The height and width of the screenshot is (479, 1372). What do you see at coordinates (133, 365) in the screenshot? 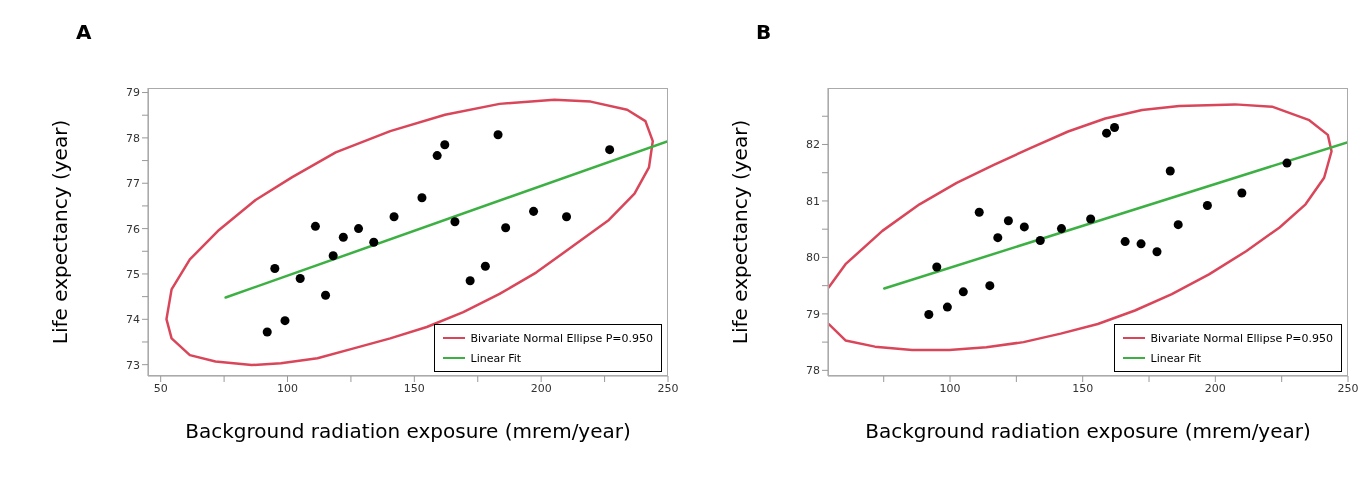
I see `y-tick-label: 73` at bounding box center [133, 365].